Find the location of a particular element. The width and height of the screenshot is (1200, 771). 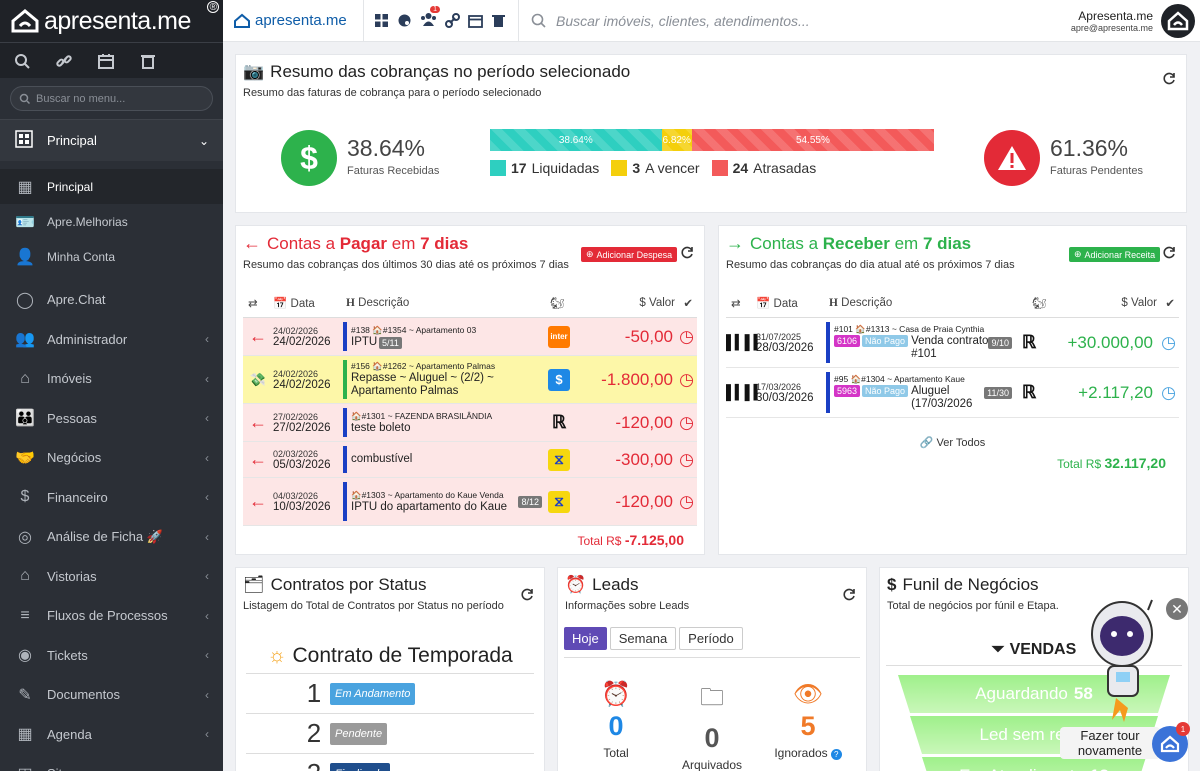

row-dates: 27/02/2026 27/02/2026 is located at coordinates (308, 423).